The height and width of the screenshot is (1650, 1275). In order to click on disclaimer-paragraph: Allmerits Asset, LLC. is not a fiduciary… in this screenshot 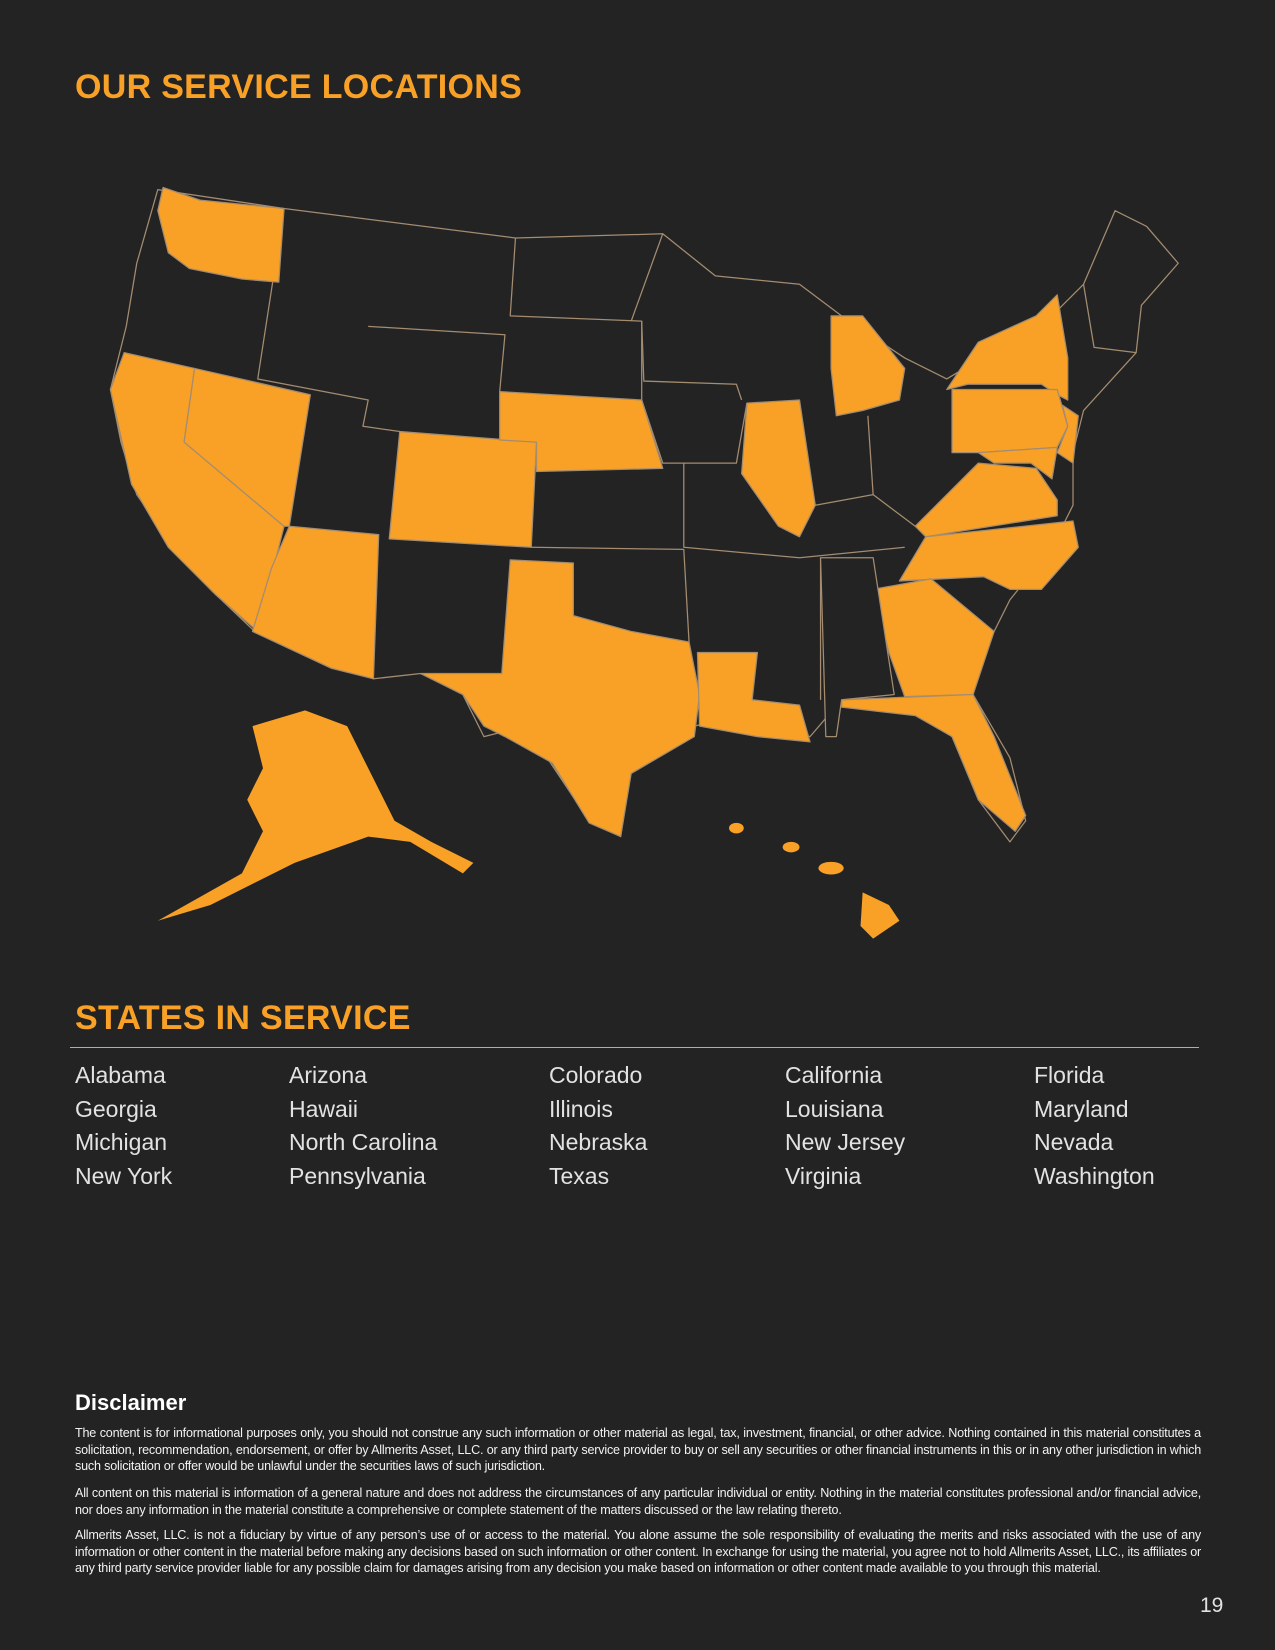, I will do `click(638, 1551)`.